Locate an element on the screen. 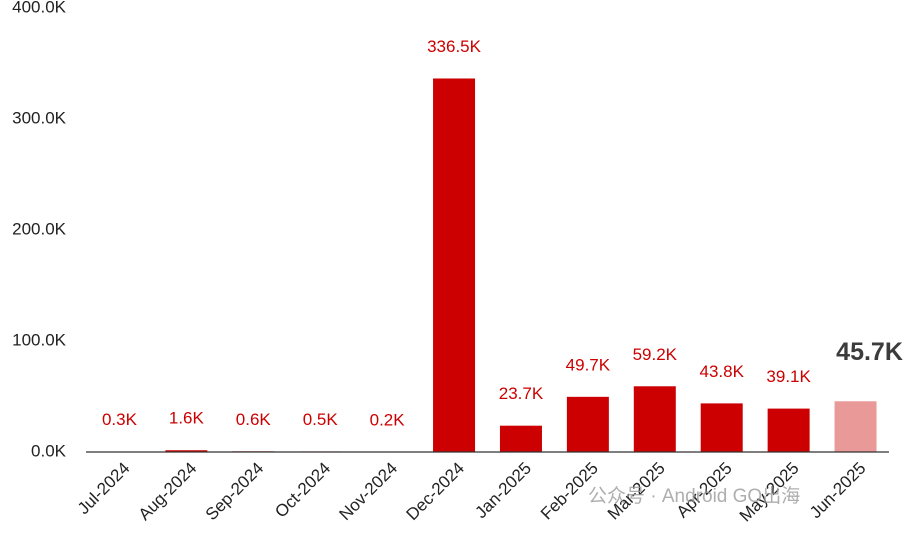 The width and height of the screenshot is (903, 534). value-label: 49.7K is located at coordinates (588, 364).